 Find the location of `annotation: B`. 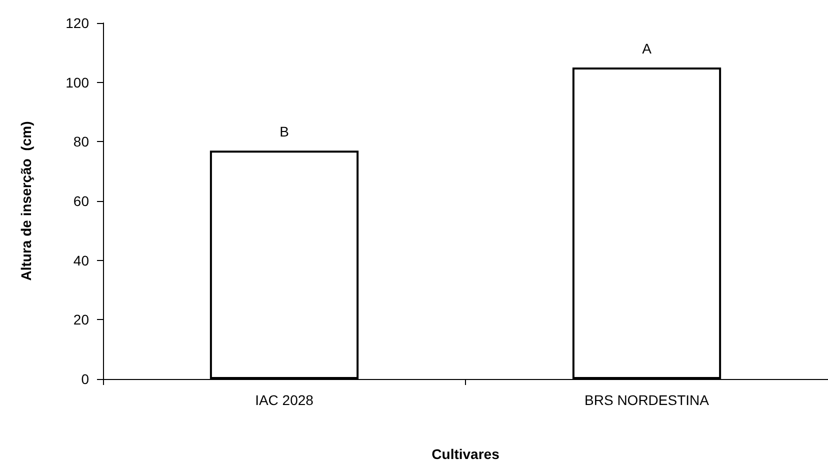

annotation: B is located at coordinates (284, 132).